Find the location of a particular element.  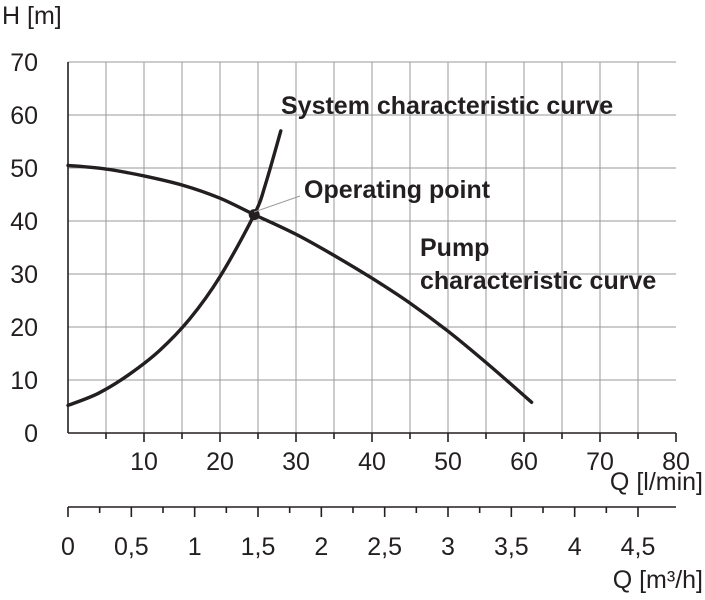

x-tick-label: 80 is located at coordinates (676, 462).